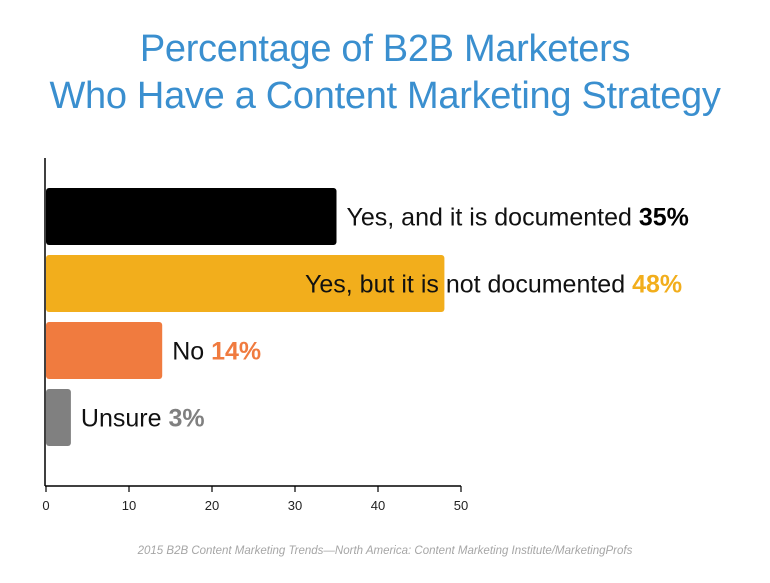 This screenshot has height=583, width=770. What do you see at coordinates (461, 505) in the screenshot?
I see `x-tick-label: 50` at bounding box center [461, 505].